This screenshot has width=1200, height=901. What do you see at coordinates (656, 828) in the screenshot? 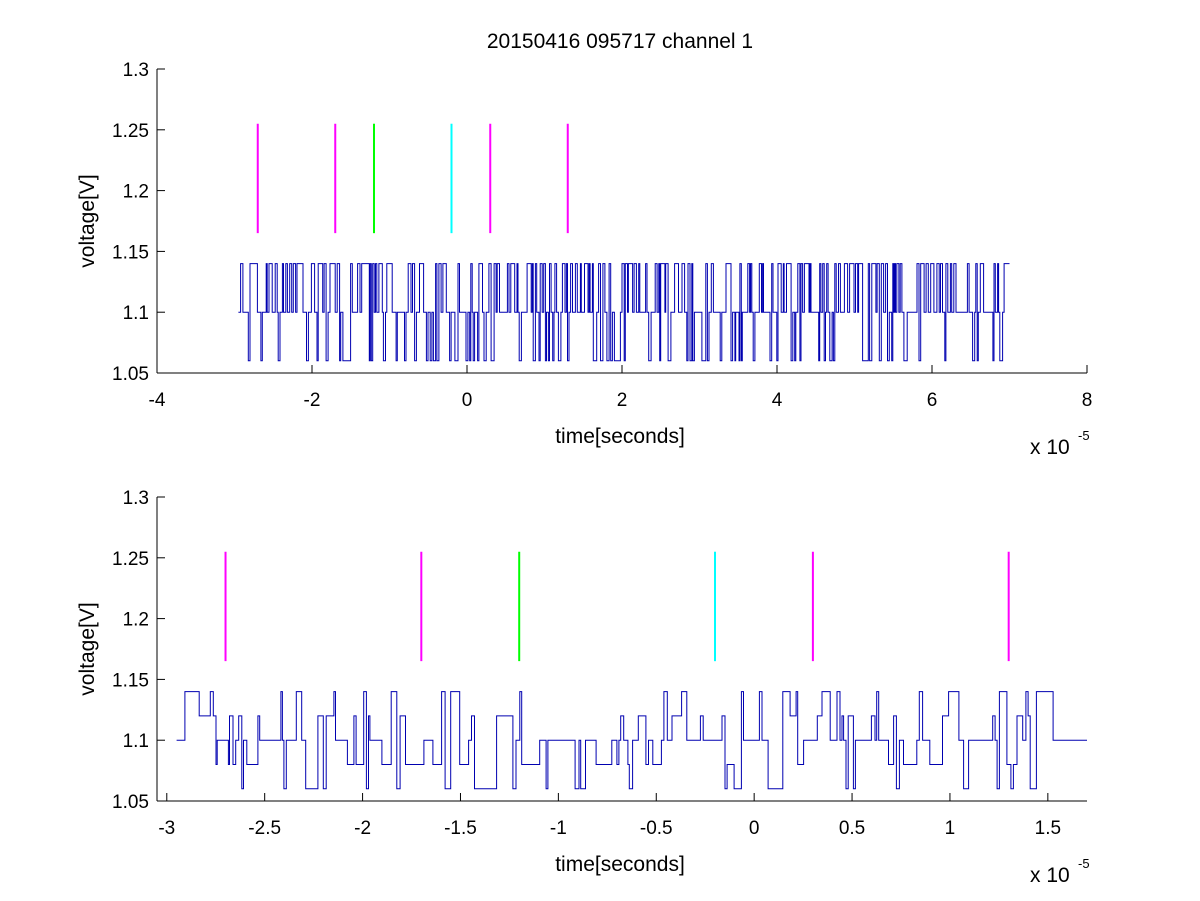
I see `x-tick-label: -0.5` at bounding box center [656, 828].